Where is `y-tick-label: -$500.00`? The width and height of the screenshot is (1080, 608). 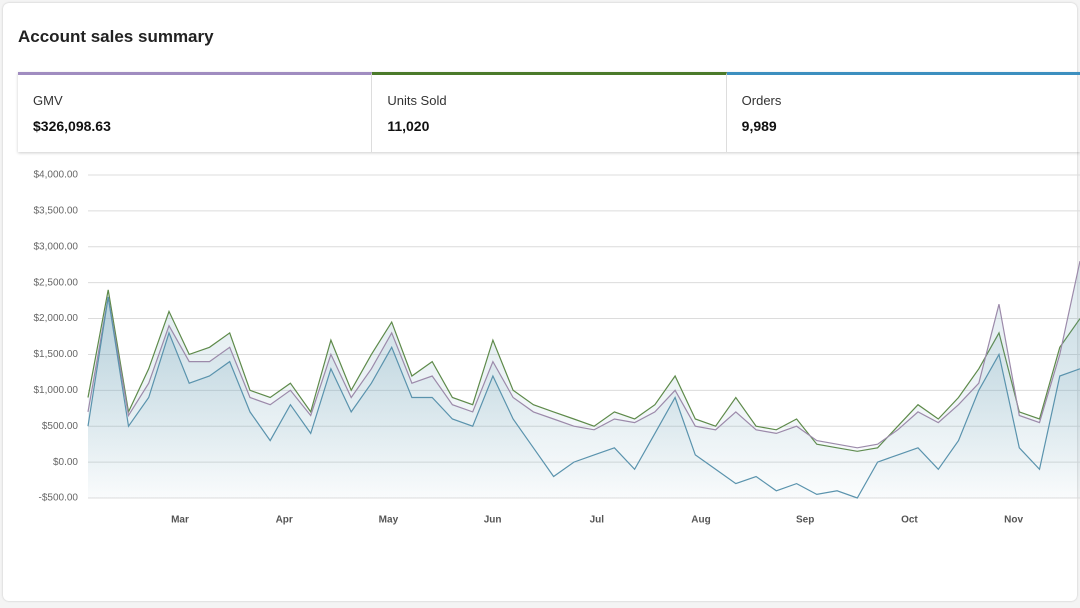 y-tick-label: -$500.00 is located at coordinates (59, 498).